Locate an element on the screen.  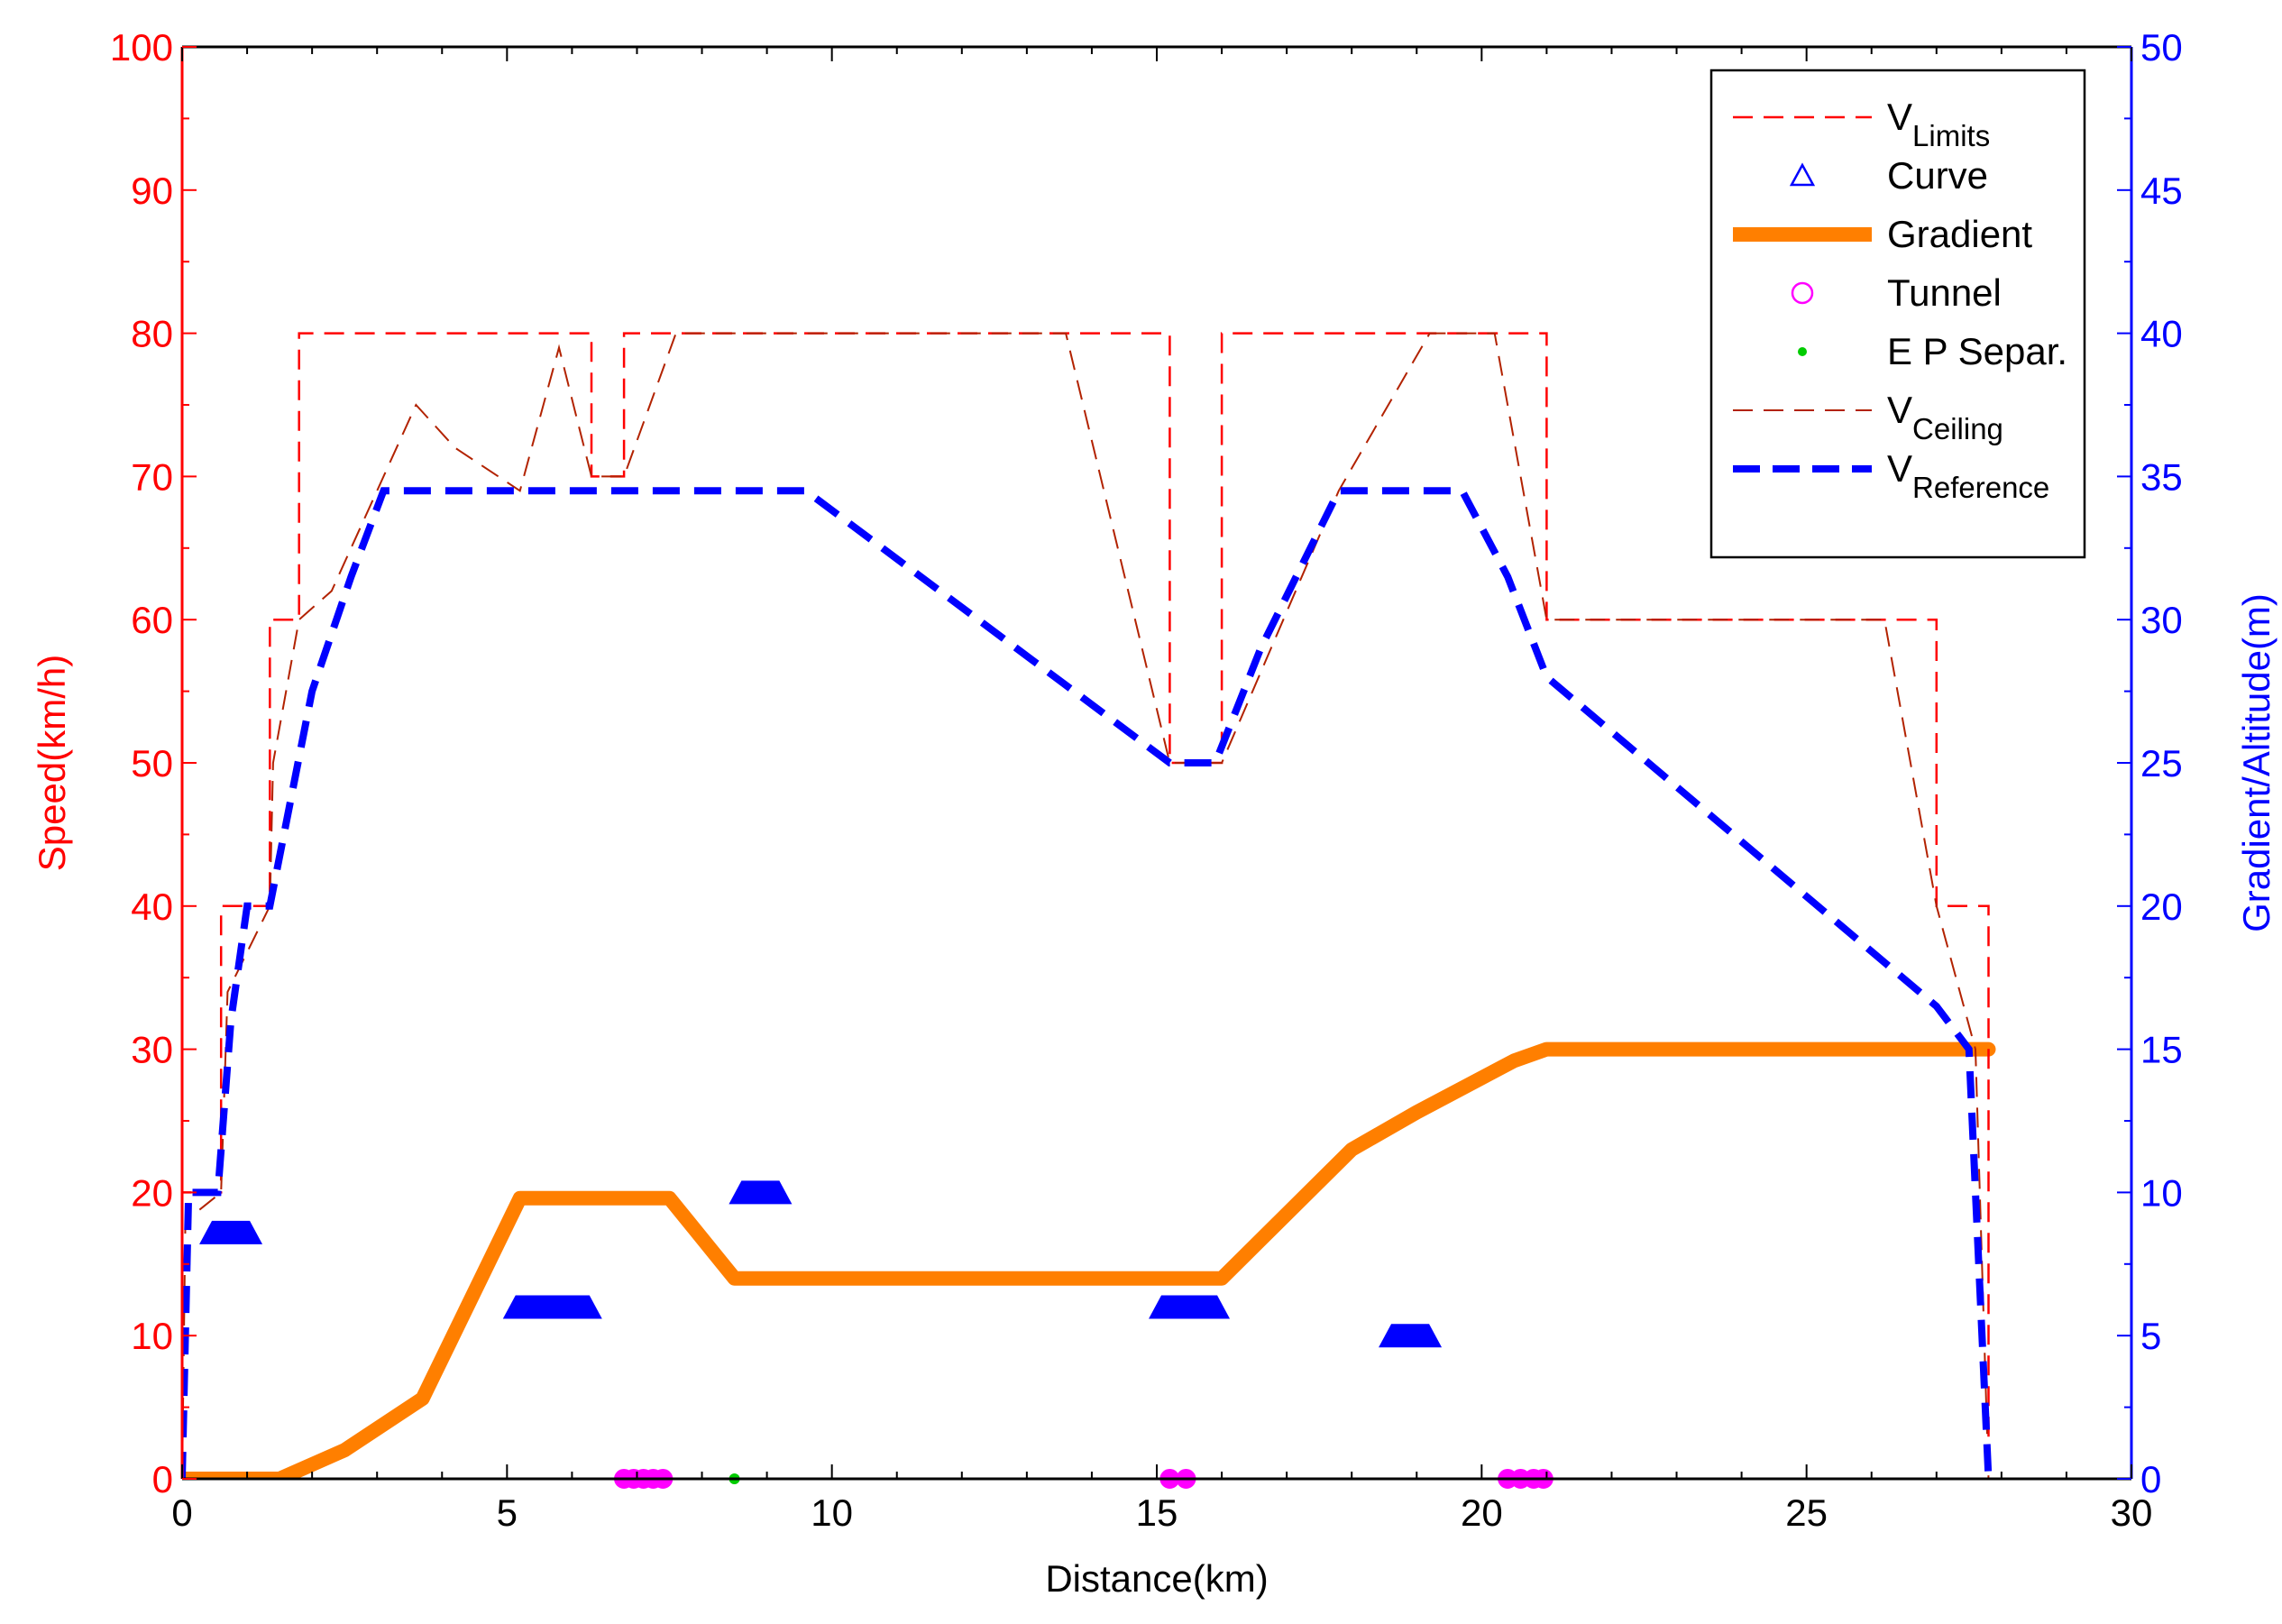
legend-box is located at coordinates (1897, 314).